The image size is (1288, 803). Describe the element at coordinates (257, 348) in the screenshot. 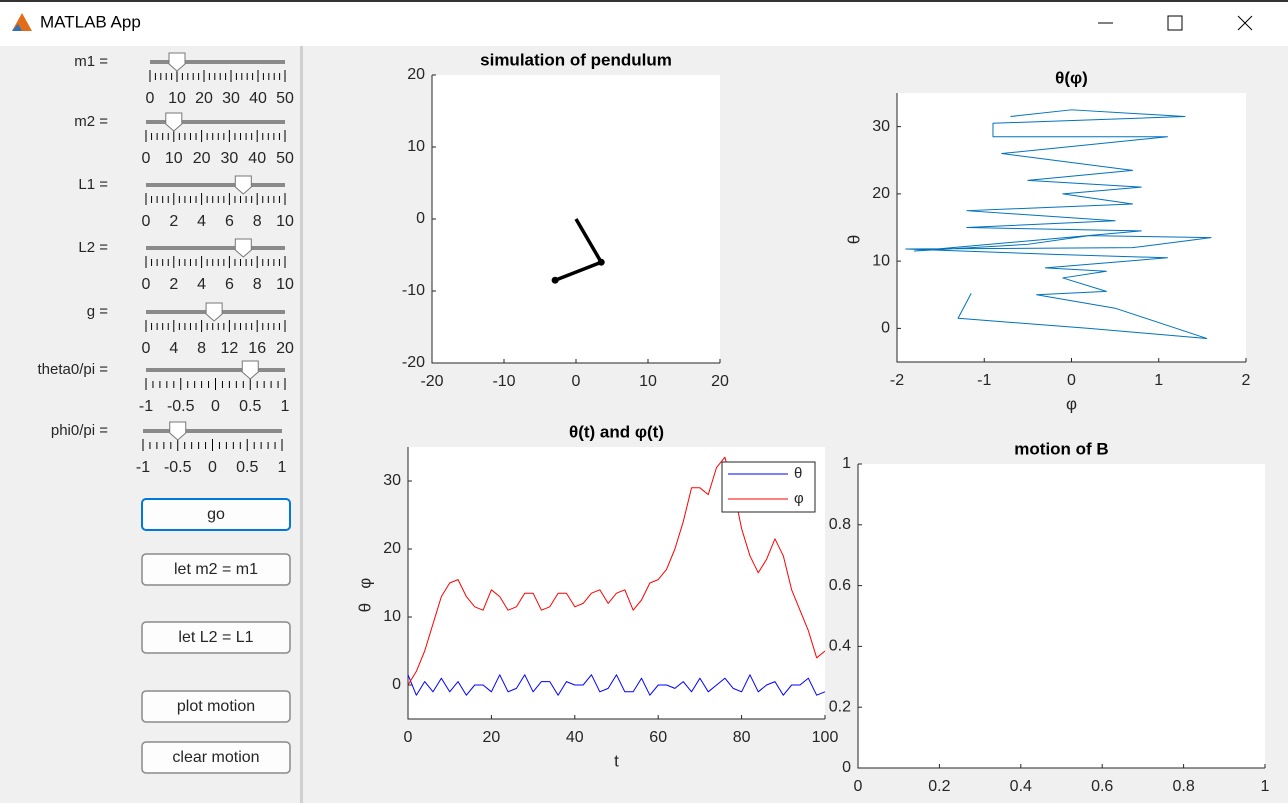

I see `slider-tick-label: 16` at that location.